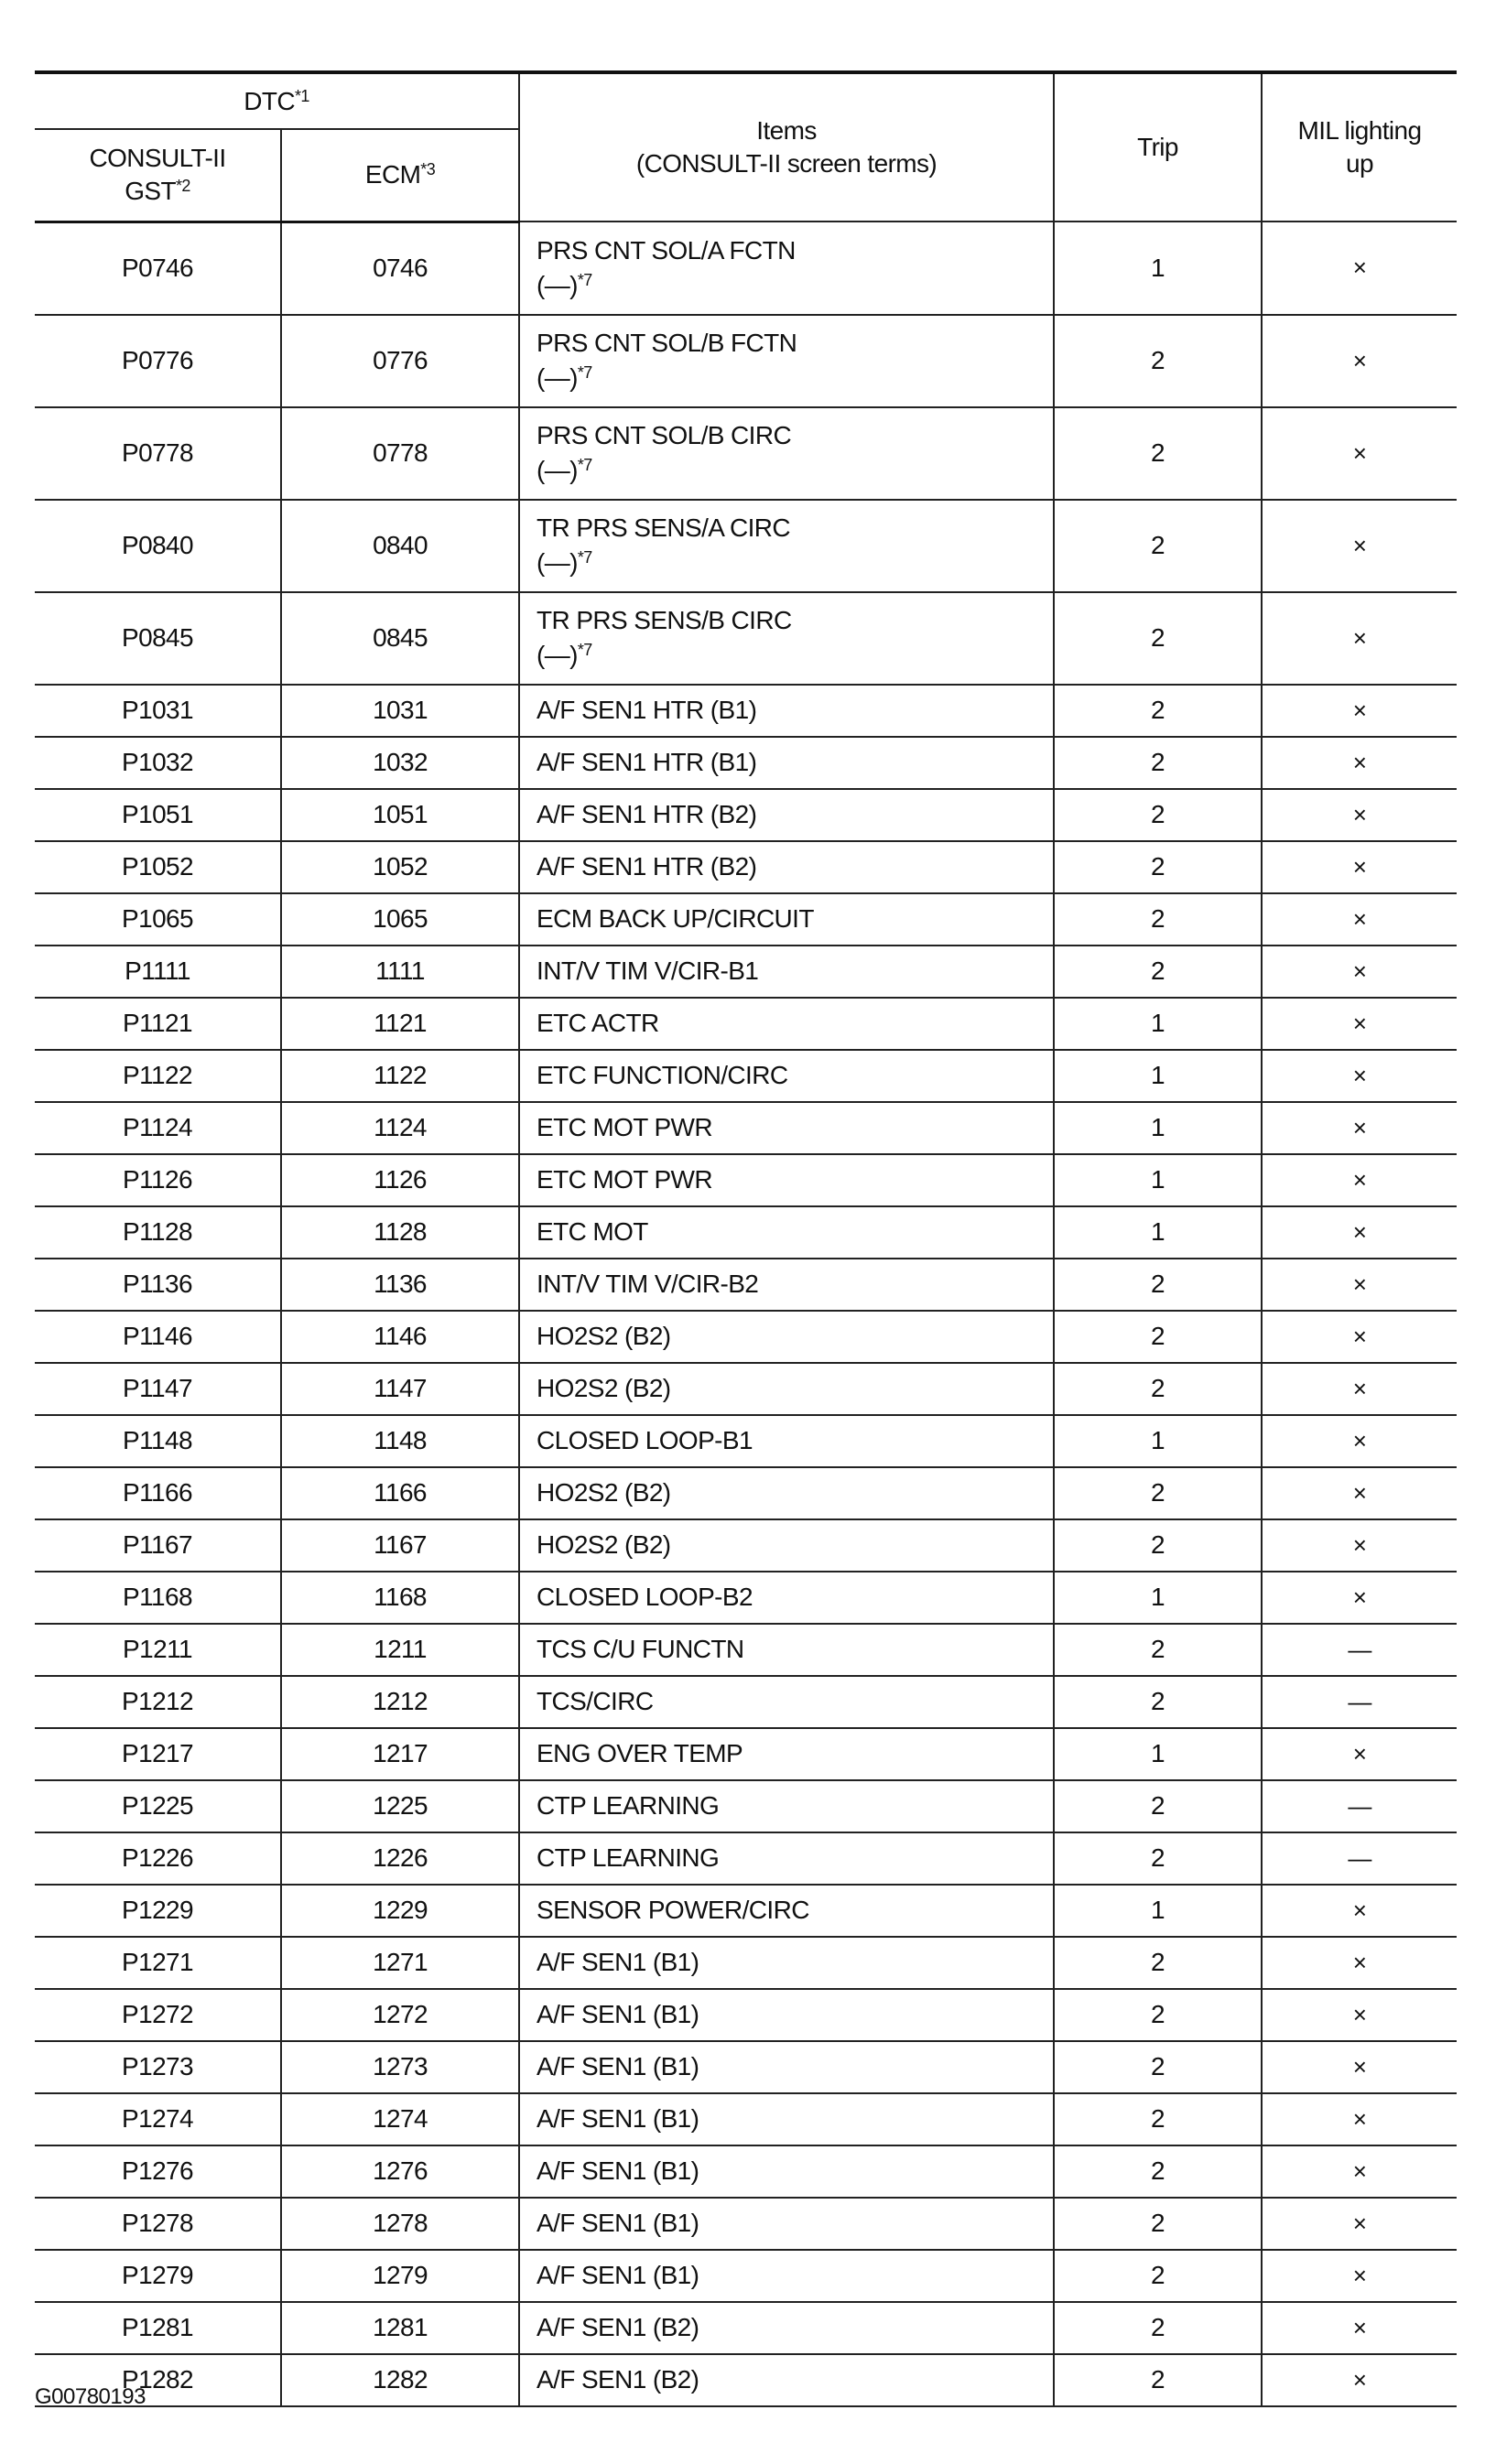 The height and width of the screenshot is (2464, 1485). Describe the element at coordinates (158, 1493) in the screenshot. I see `consult-code: P1166` at that location.